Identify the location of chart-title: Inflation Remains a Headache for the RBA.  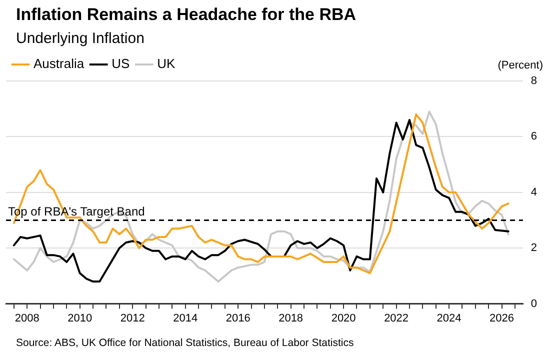
(186, 15).